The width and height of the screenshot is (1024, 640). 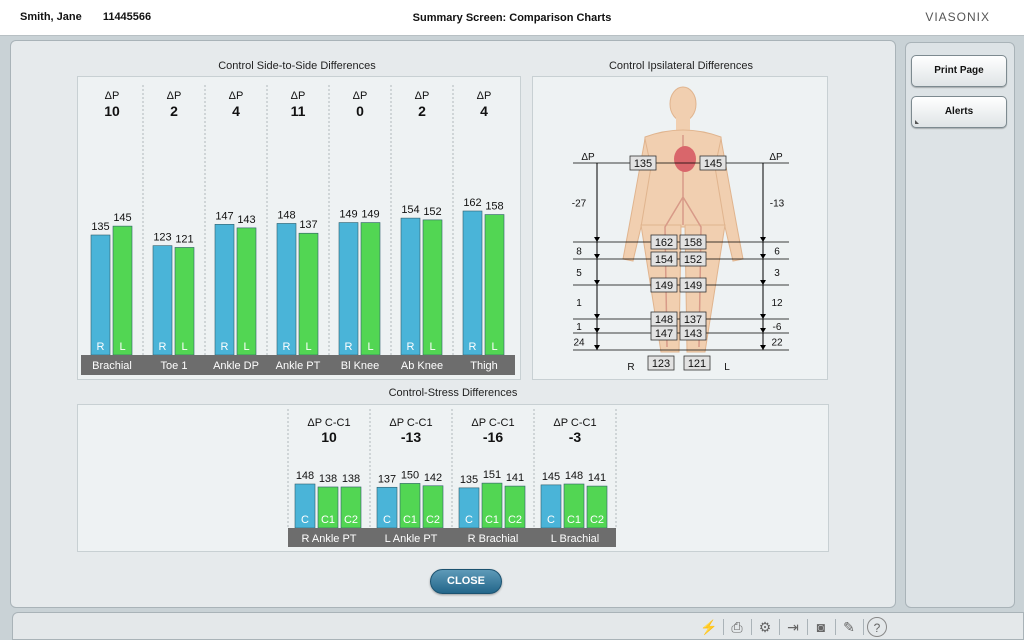 What do you see at coordinates (518, 626) in the screenshot?
I see `bottom-toolbar: ⚡ ⎙ ⚙ ⇥ ◙ ✎ ?` at bounding box center [518, 626].